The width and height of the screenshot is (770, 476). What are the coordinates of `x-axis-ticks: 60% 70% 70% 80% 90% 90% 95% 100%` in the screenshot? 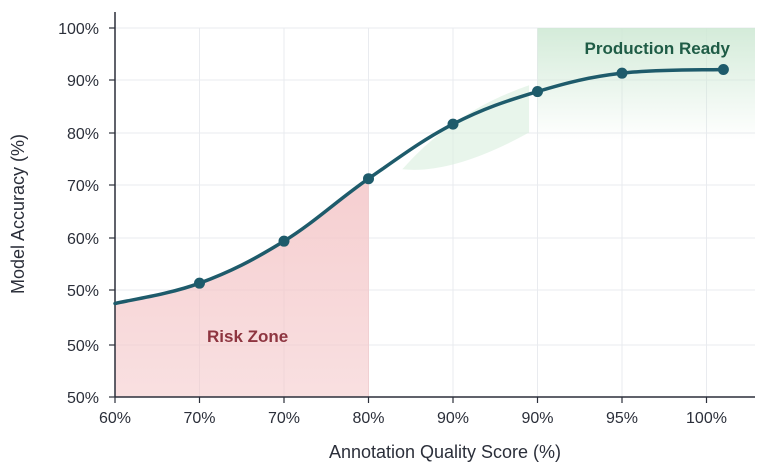 It's located at (413, 412).